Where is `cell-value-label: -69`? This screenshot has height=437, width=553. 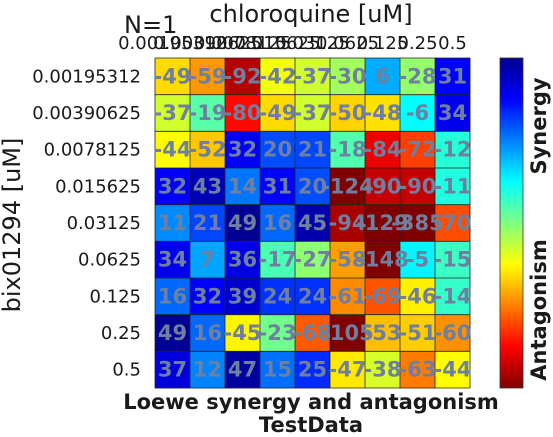
cell-value-label: -69 is located at coordinates (383, 296).